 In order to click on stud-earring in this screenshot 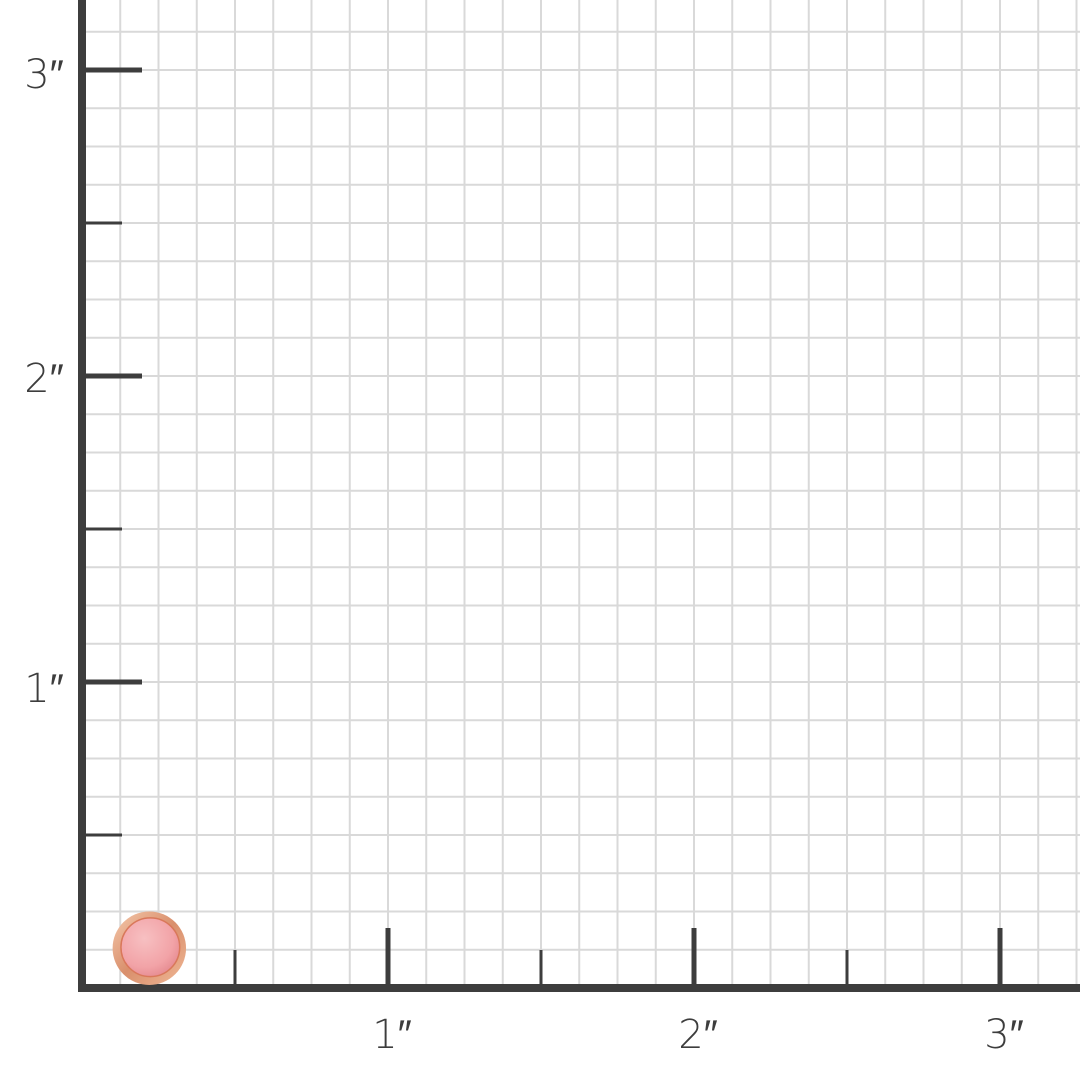, I will do `click(149, 948)`.